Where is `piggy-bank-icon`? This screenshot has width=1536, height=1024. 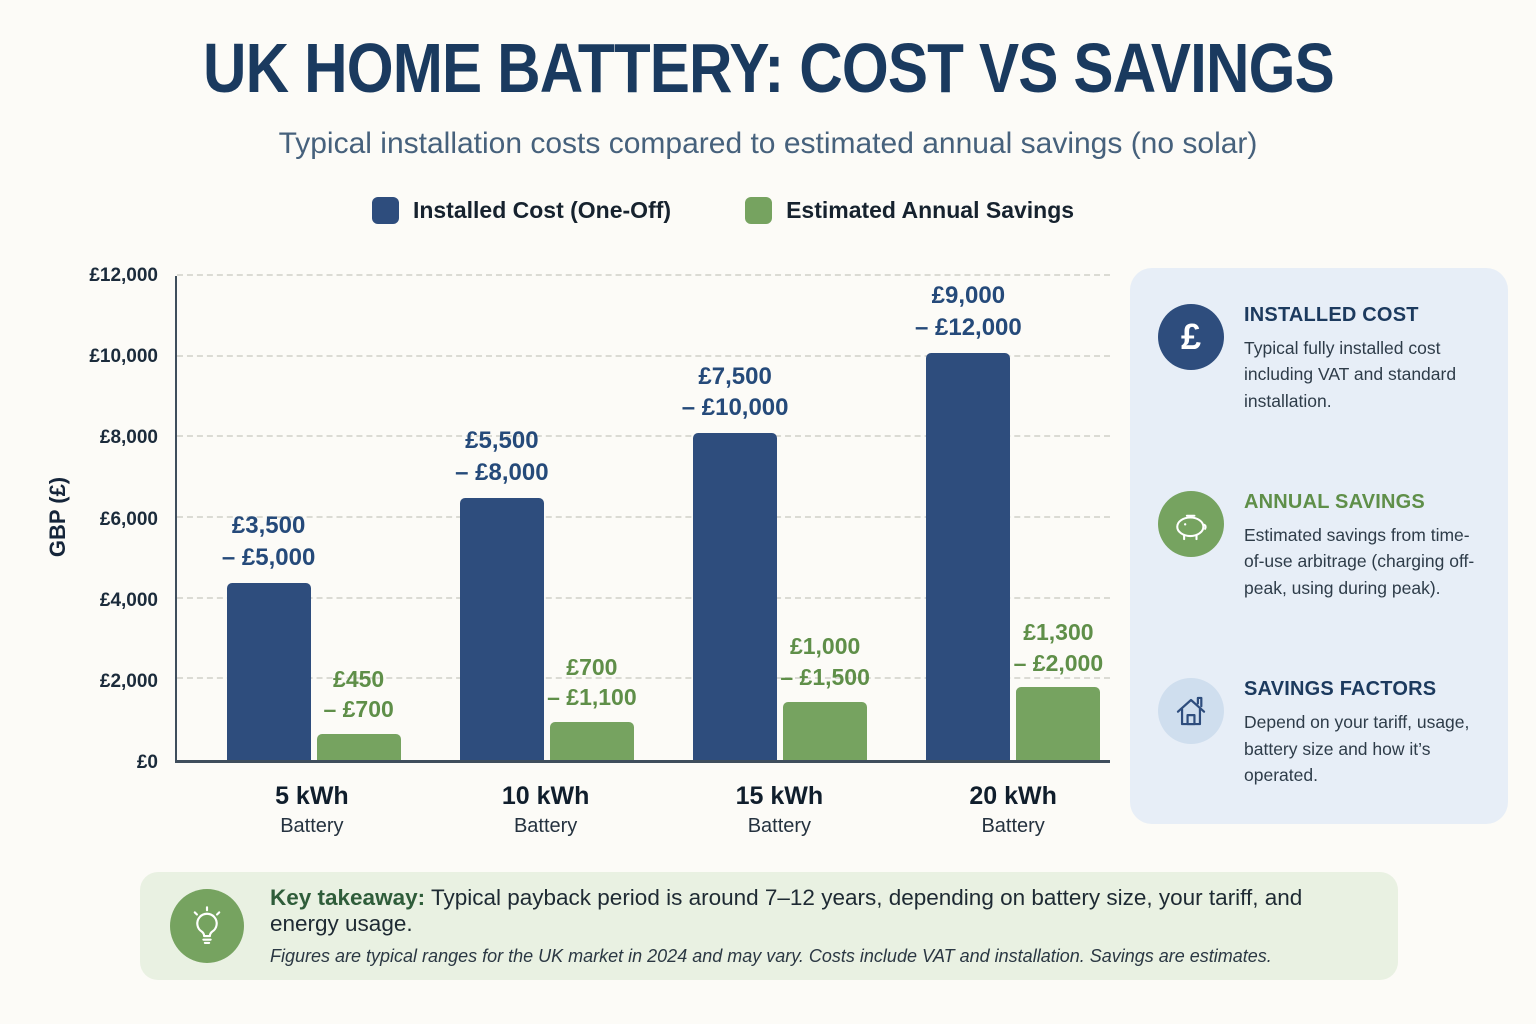
piggy-bank-icon is located at coordinates (1191, 524).